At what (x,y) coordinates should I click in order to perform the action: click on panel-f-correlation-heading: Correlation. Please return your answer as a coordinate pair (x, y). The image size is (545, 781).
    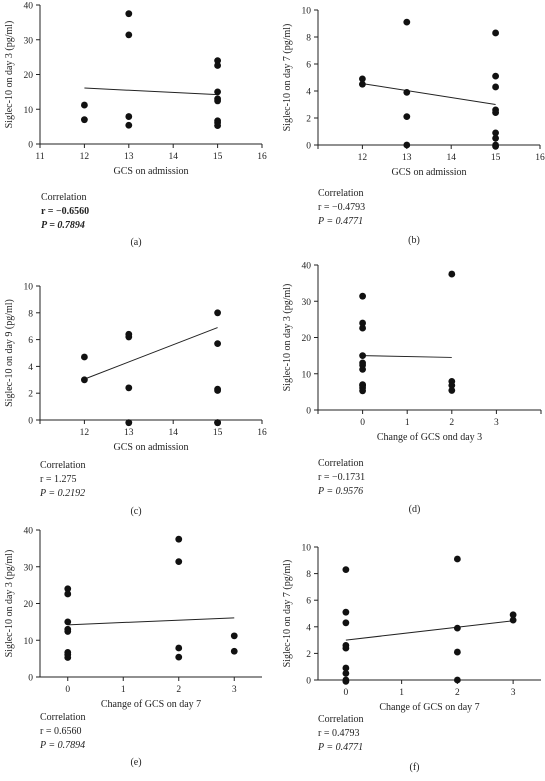
    Looking at the image, I should click on (341, 719).